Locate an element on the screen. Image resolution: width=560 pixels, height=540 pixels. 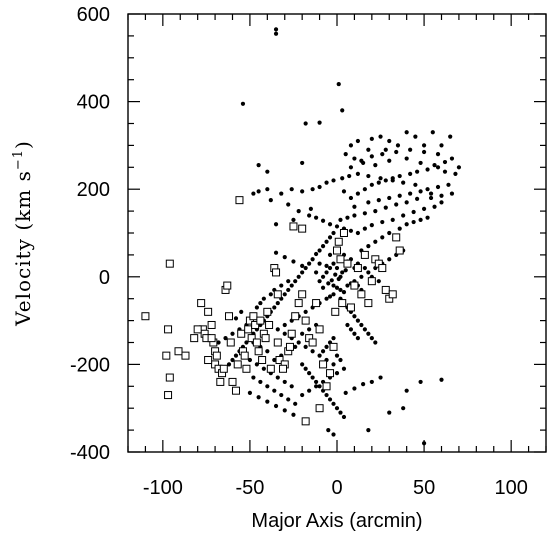
y-tick-label: 400 is located at coordinates (93, 103).